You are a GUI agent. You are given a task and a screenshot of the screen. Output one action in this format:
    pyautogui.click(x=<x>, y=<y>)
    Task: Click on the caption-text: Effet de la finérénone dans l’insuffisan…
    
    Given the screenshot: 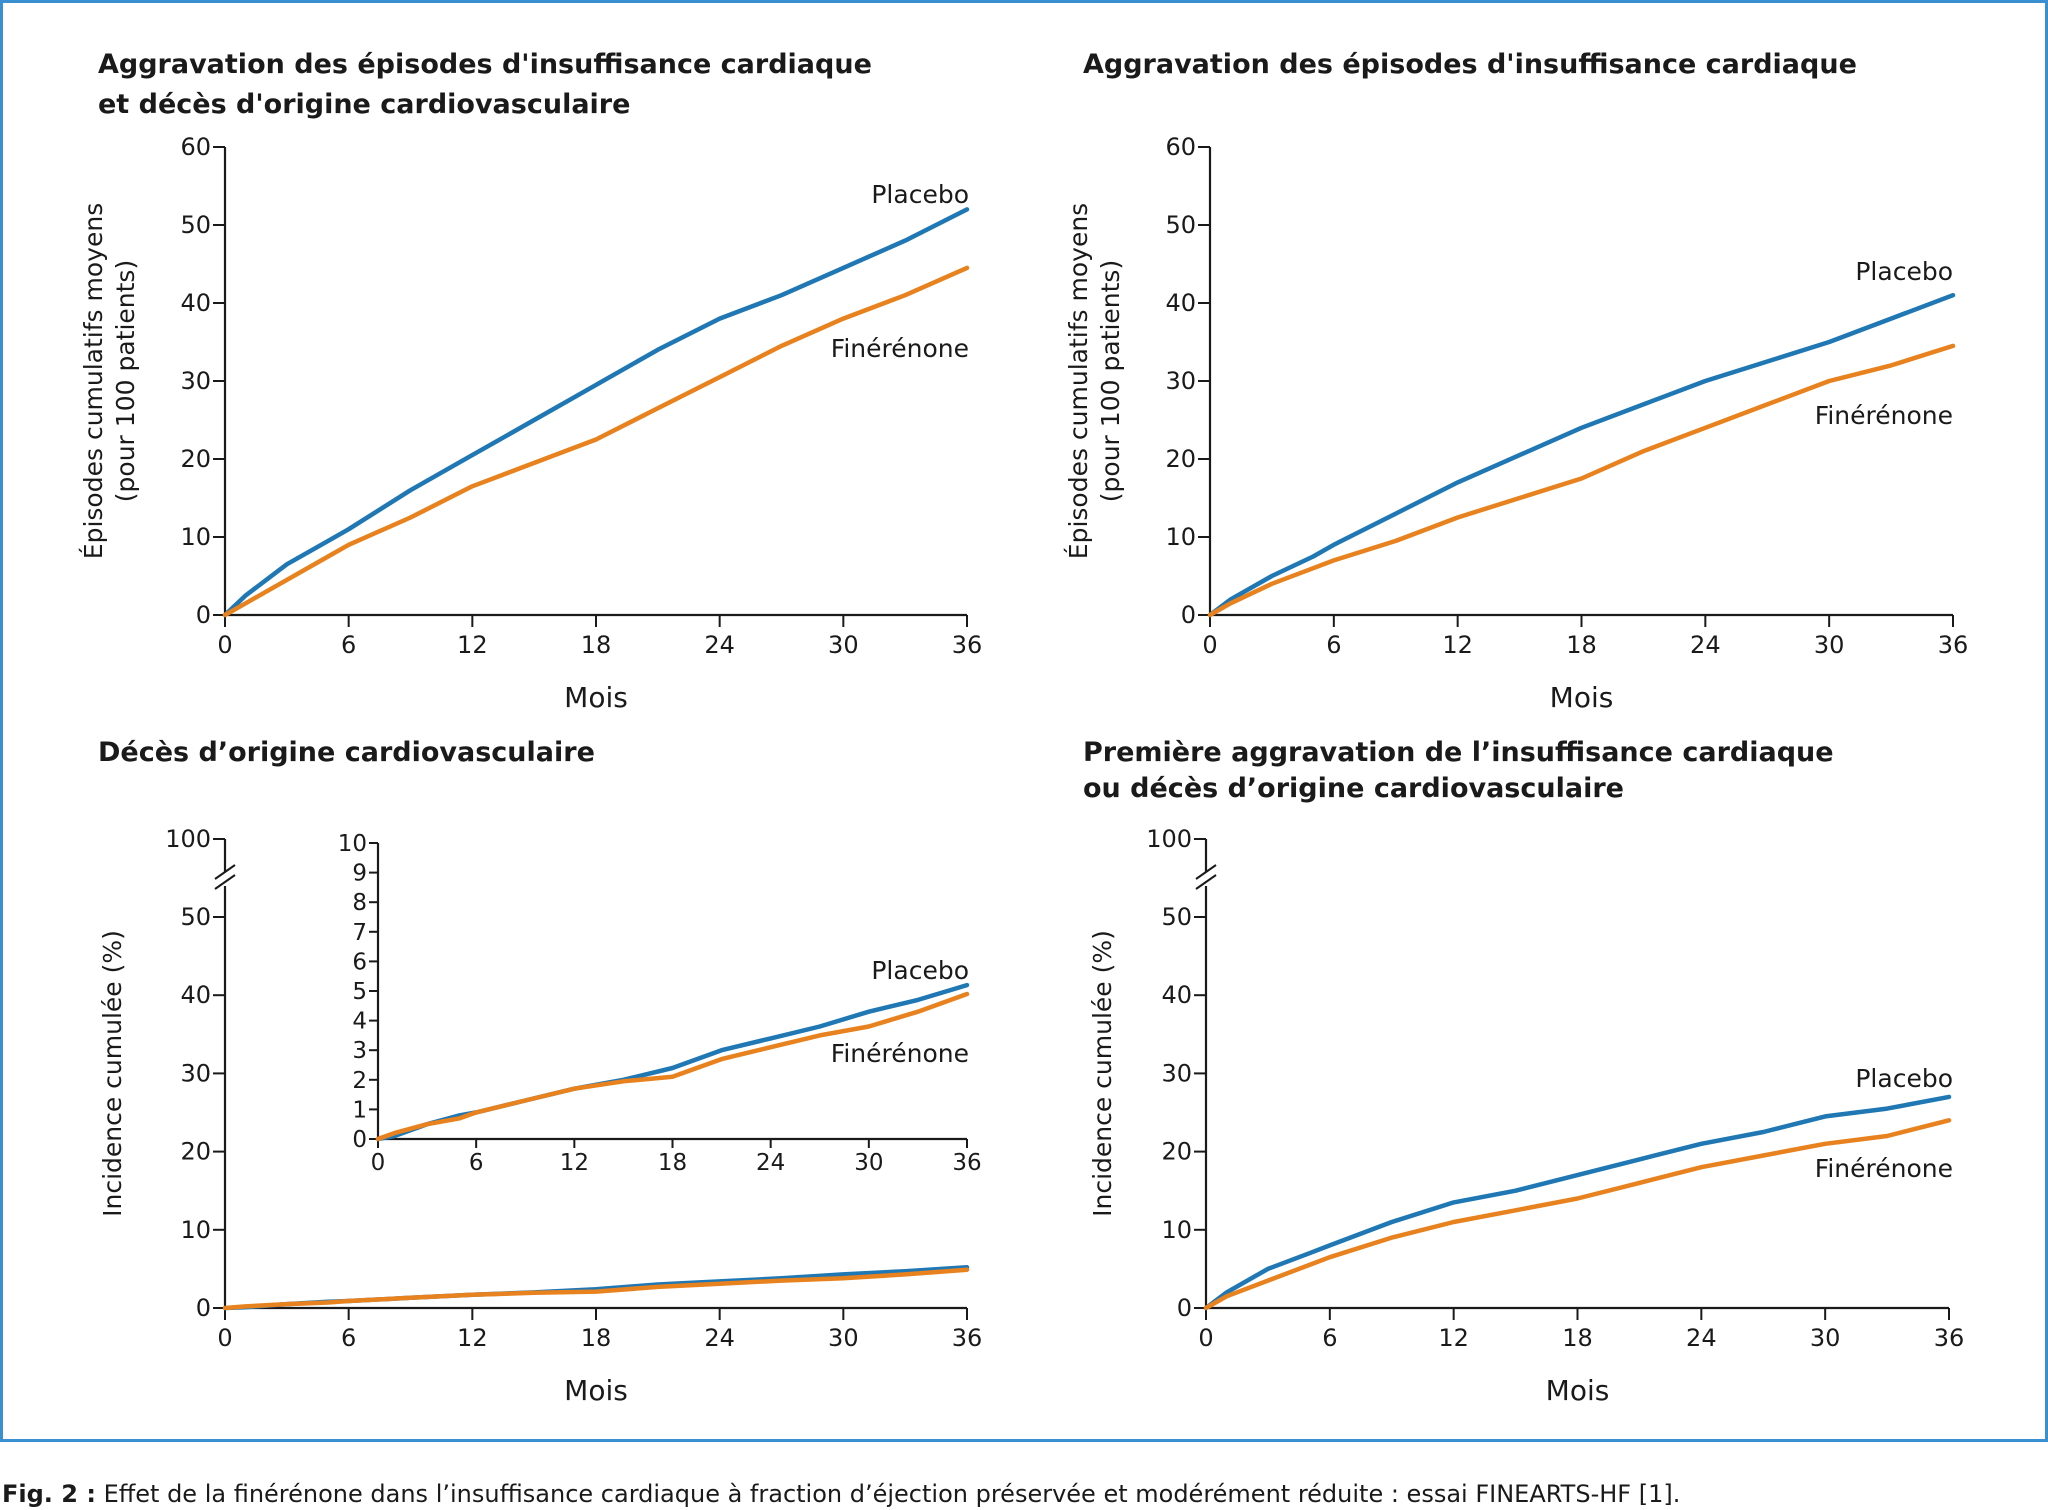 What is the action you would take?
    pyautogui.click(x=888, y=1494)
    